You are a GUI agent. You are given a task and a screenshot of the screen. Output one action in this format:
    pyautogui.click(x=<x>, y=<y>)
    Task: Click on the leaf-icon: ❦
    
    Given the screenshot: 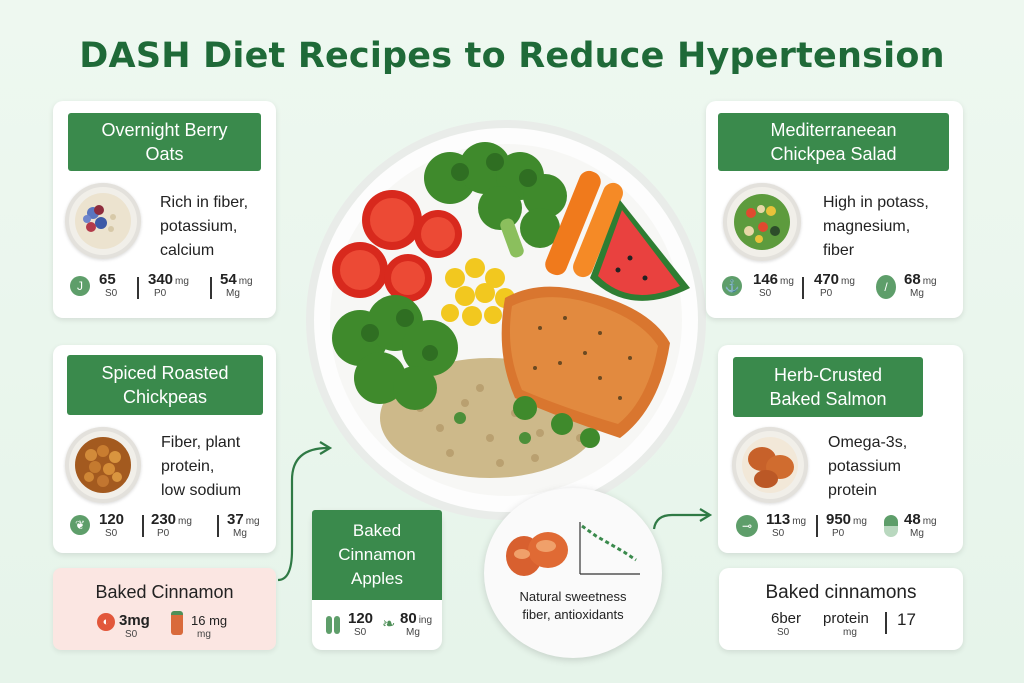 What is the action you would take?
    pyautogui.click(x=80, y=525)
    